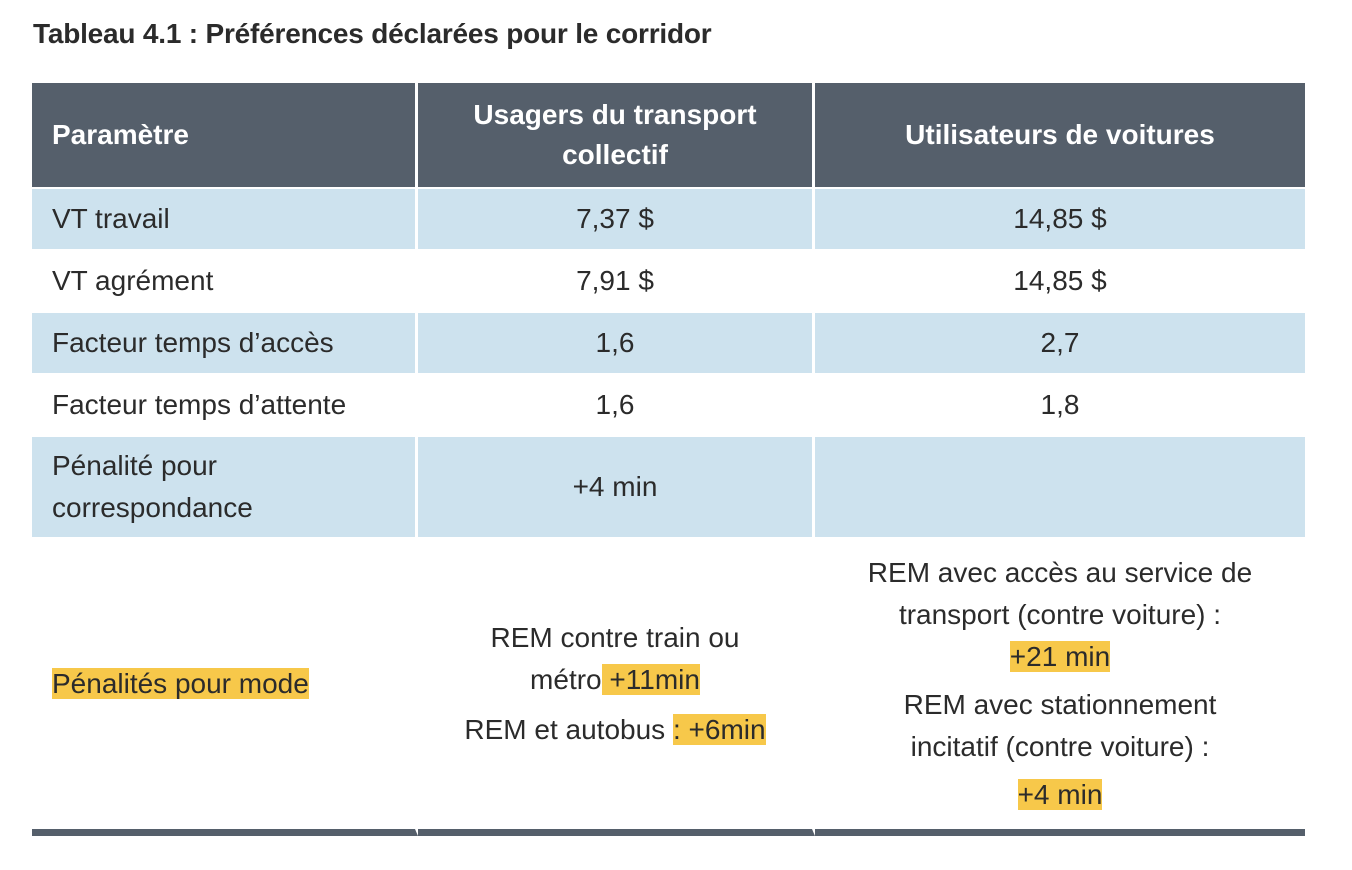  I want to click on car-mode-line6-value: +4 min, so click(1060, 794).